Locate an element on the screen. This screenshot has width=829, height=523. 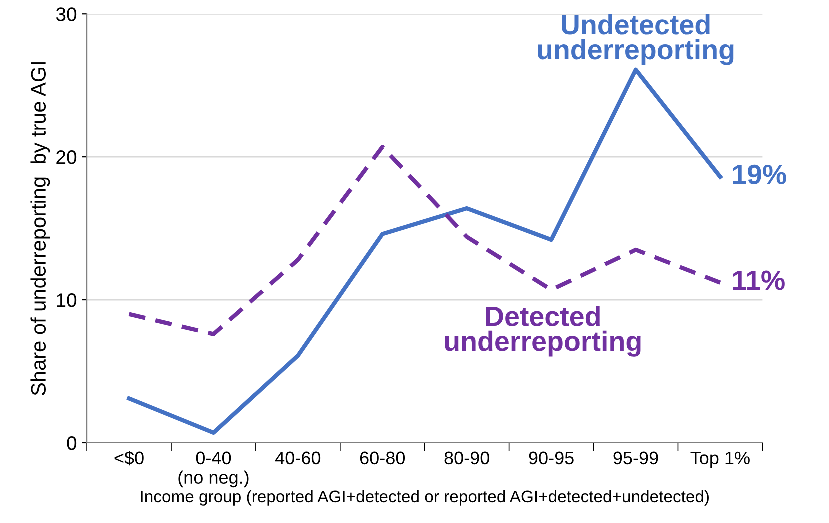
x-tick-label: 40-60 is located at coordinates (298, 458).